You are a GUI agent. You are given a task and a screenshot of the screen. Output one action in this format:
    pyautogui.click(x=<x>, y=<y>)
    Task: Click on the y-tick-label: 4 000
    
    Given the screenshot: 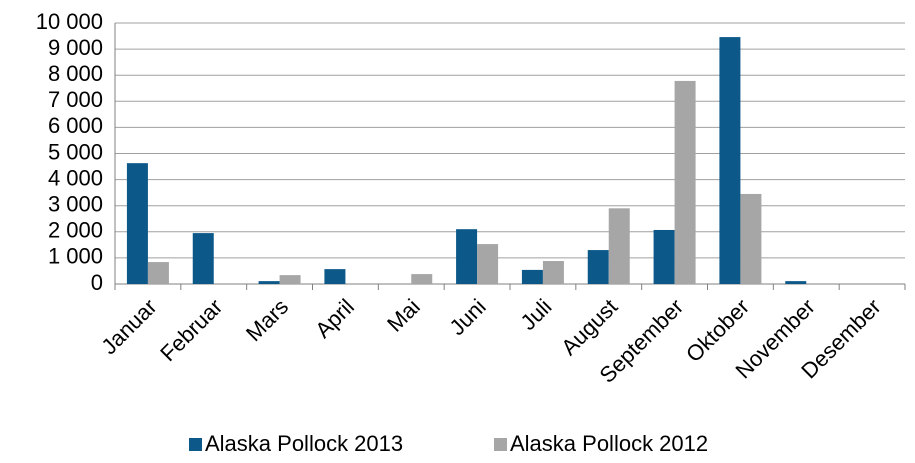 What is the action you would take?
    pyautogui.click(x=75, y=177)
    